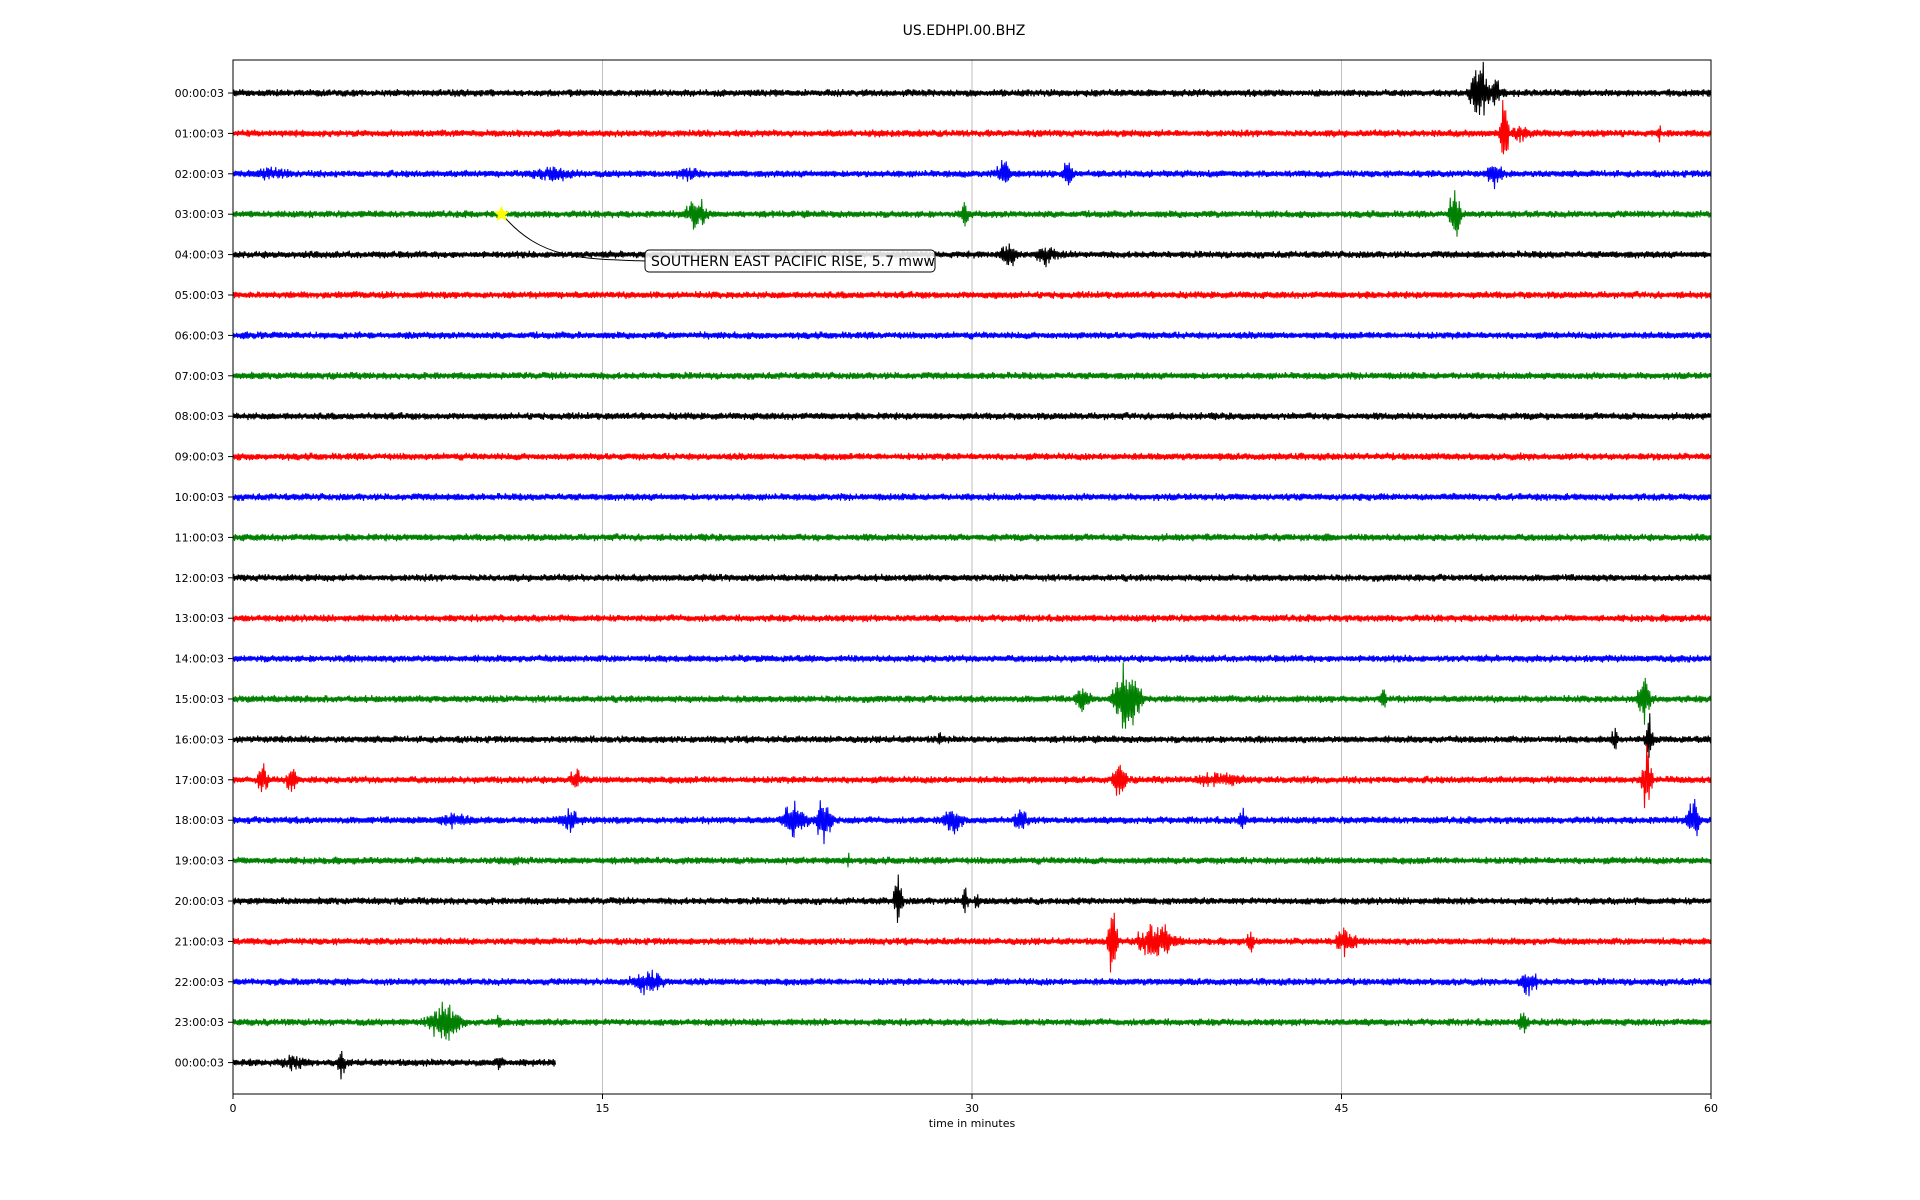 The height and width of the screenshot is (1200, 1920). Describe the element at coordinates (233, 1108) in the screenshot. I see `x-tick-label: 0` at that location.